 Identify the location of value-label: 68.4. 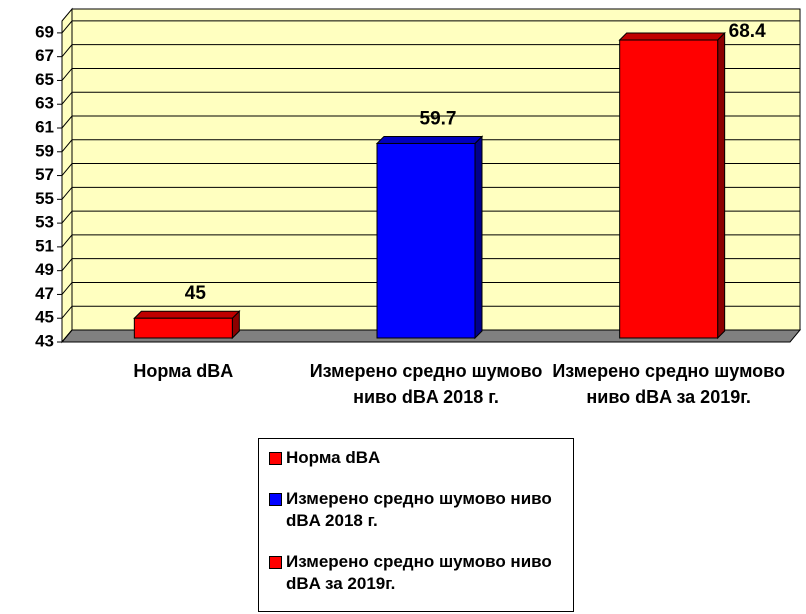
(747, 31).